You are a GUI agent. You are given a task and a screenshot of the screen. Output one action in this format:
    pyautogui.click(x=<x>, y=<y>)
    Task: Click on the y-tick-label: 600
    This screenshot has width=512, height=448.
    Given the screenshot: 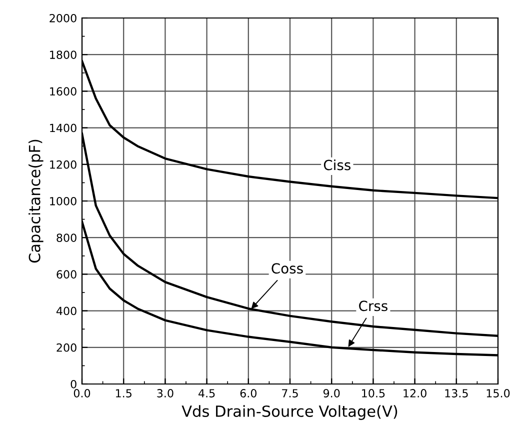 What is the action you would take?
    pyautogui.click(x=66, y=274)
    